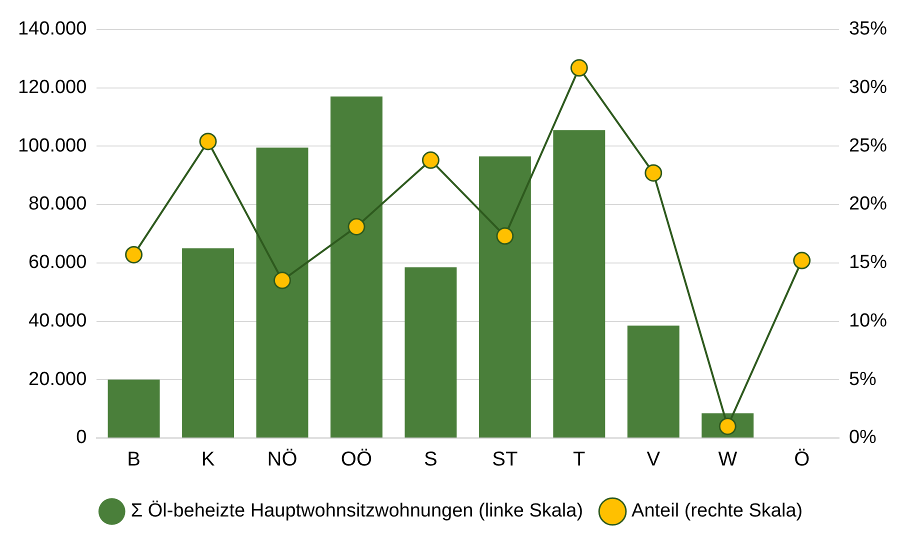 The image size is (909, 539). What do you see at coordinates (57, 263) in the screenshot?
I see `y-tick-label: 60.000` at bounding box center [57, 263].